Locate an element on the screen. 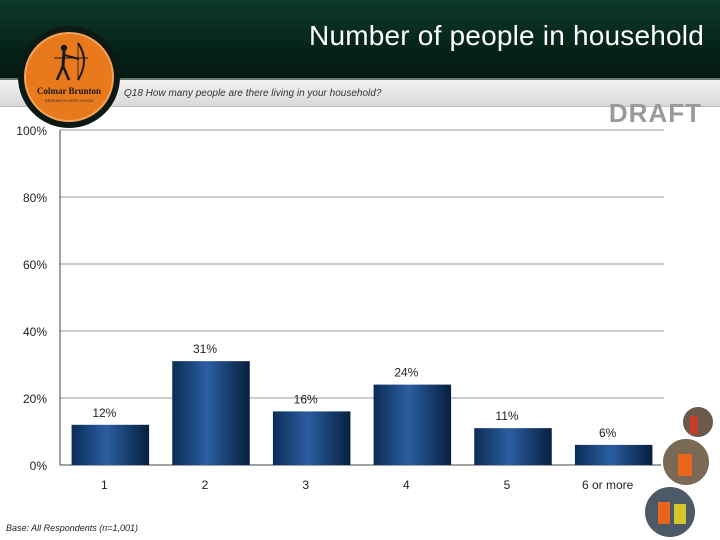 The width and height of the screenshot is (720, 540). x-tick-label: 4 is located at coordinates (406, 485).